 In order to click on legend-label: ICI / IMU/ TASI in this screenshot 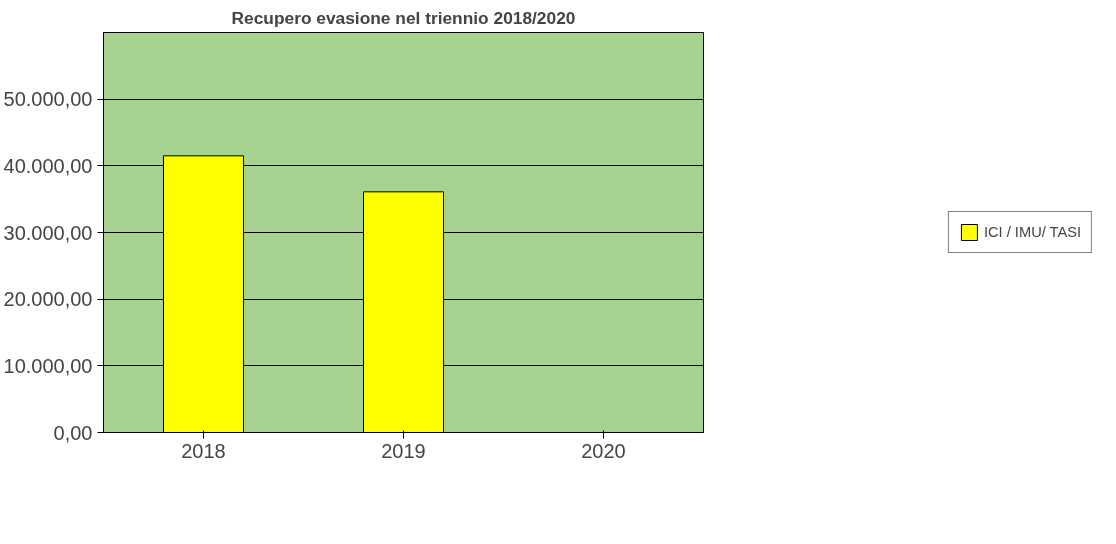, I will do `click(1032, 232)`.